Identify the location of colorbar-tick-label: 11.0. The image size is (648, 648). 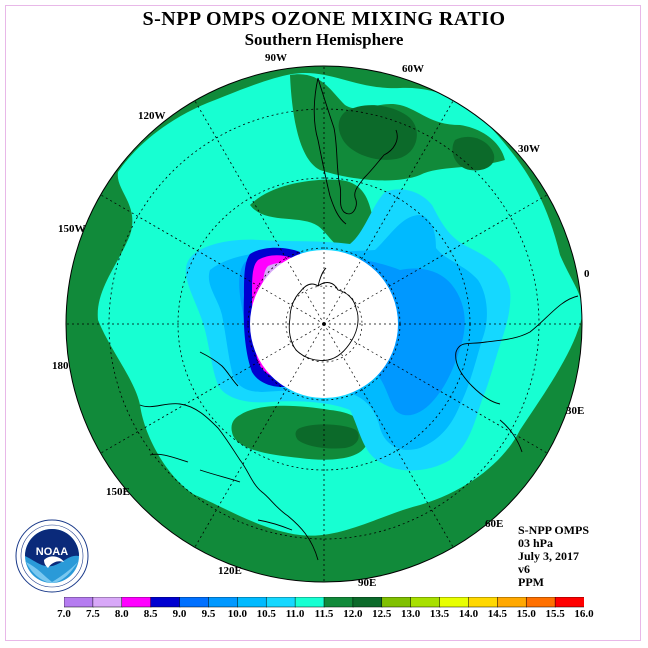
(295, 614).